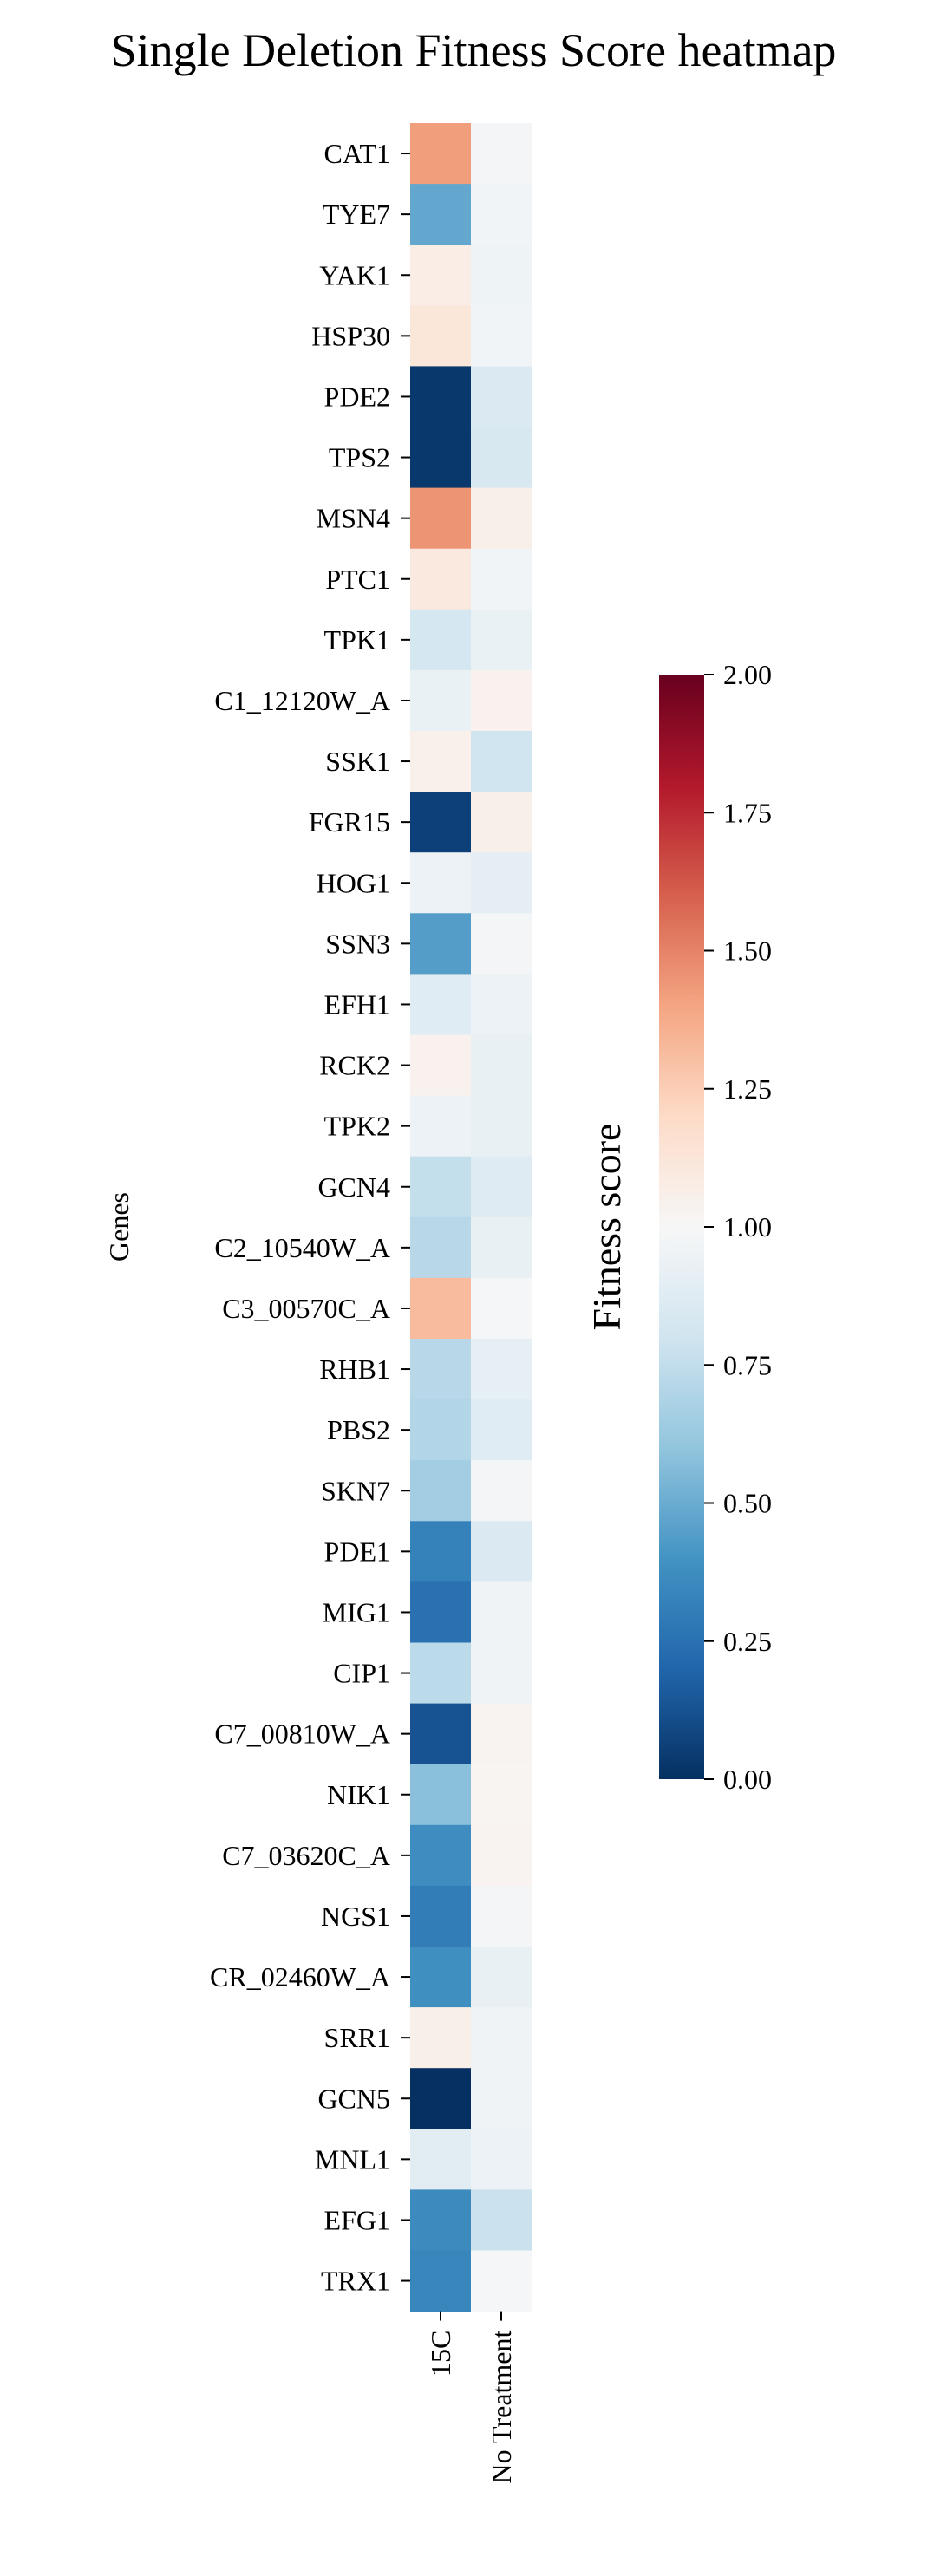 This screenshot has width=947, height=2576. Describe the element at coordinates (357, 761) in the screenshot. I see `row-label: SSK1` at that location.